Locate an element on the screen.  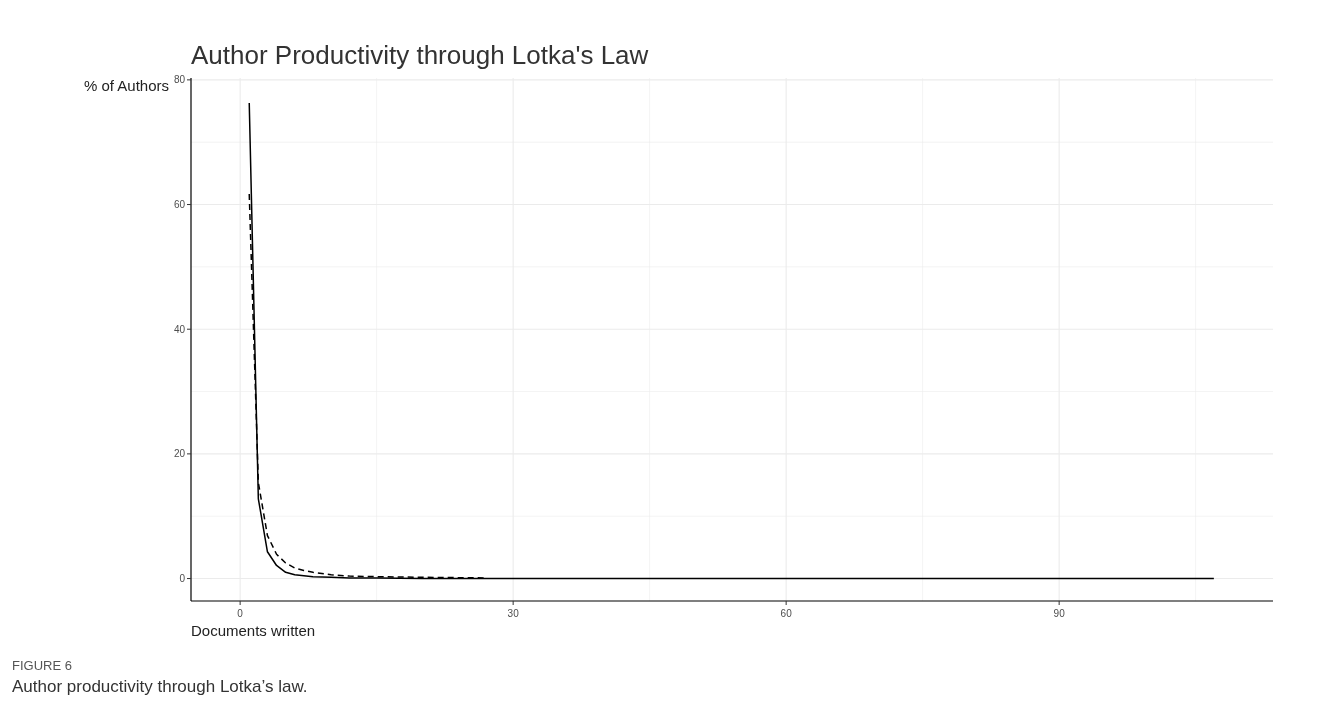
y-axis-title: % of Authors is located at coordinates (126, 85).